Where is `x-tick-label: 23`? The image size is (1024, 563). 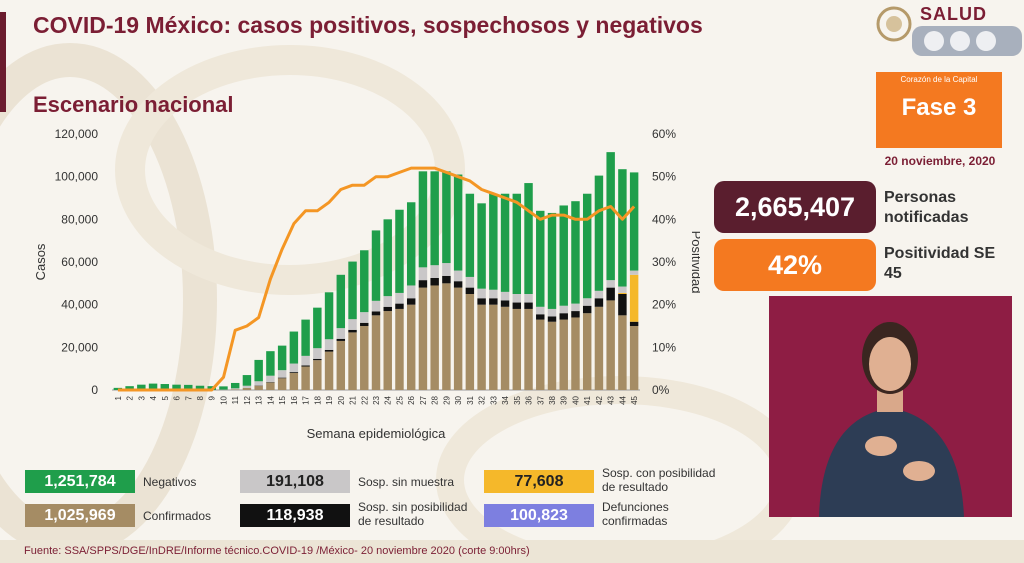
x-tick-label: 23 is located at coordinates (376, 399).